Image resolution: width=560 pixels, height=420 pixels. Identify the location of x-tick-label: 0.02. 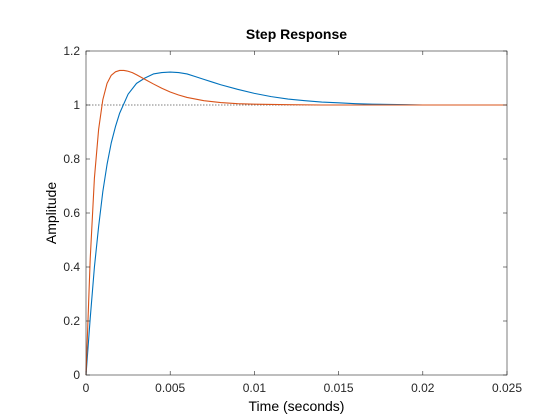
(423, 388).